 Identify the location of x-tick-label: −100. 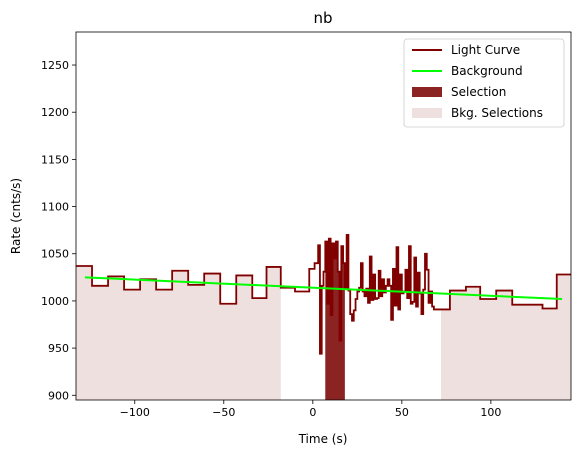
(135, 412).